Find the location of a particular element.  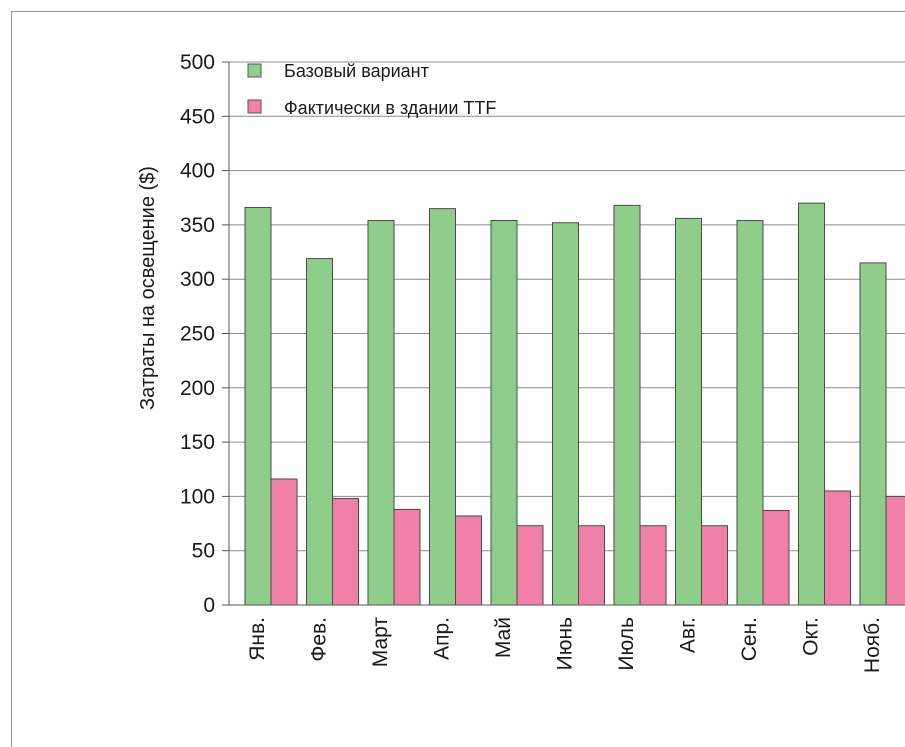

x-tick-label: Май is located at coordinates (503, 637).